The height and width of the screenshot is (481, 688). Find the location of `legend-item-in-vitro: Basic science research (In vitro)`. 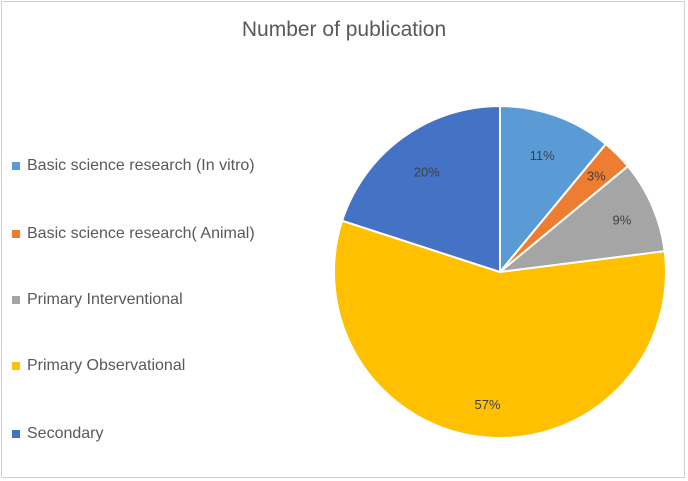

legend-item-in-vitro: Basic science research (In vitro) is located at coordinates (133, 166).